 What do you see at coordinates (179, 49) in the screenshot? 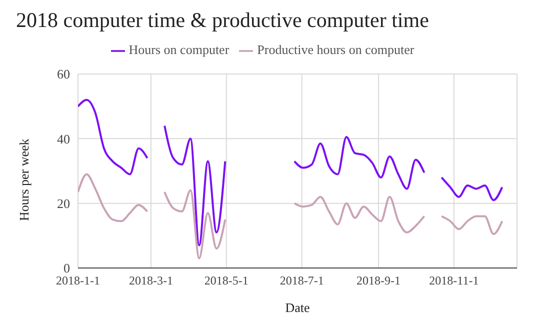
I see `legend-label: Hours on computer` at bounding box center [179, 49].